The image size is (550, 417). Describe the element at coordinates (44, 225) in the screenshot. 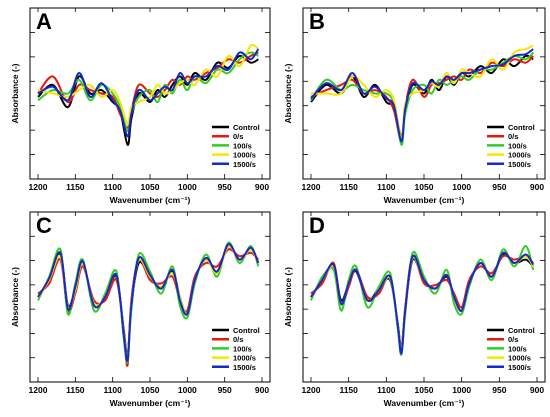

I see `panel-letter: C` at that location.